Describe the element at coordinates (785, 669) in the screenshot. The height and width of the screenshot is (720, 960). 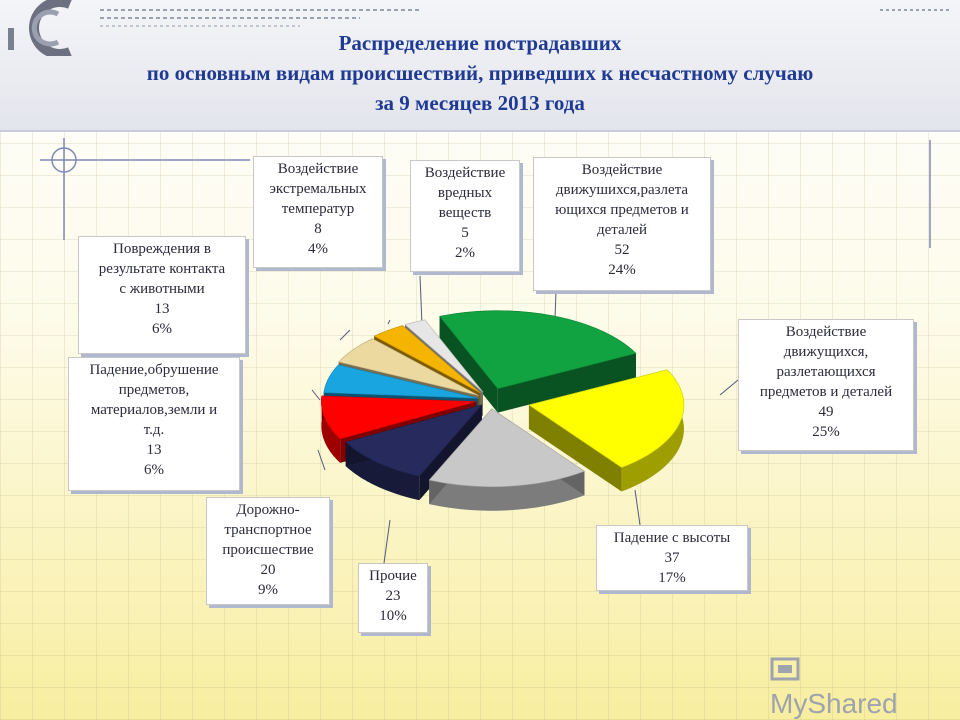
I see `watermark-icon` at that location.